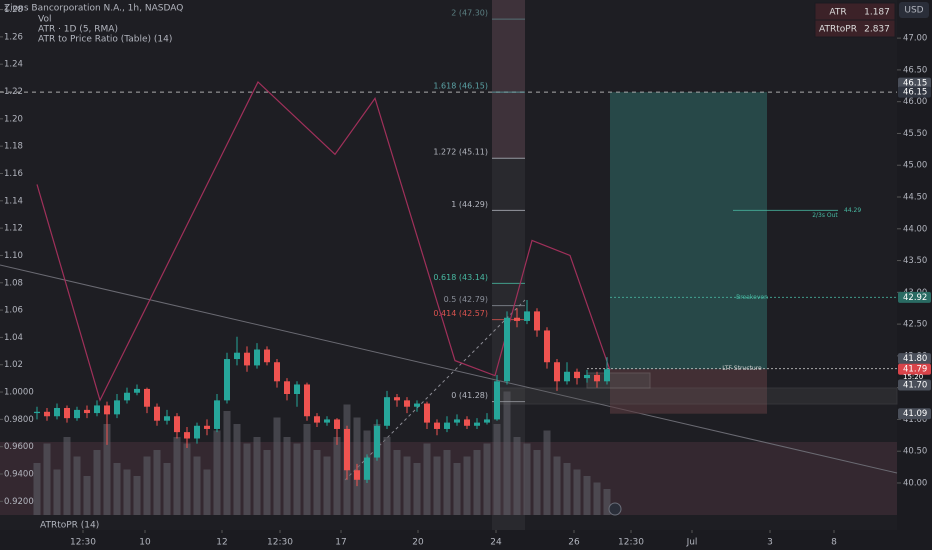  What do you see at coordinates (13, 338) in the screenshot?
I see `y2-tick-label: 1.04` at bounding box center [13, 338].